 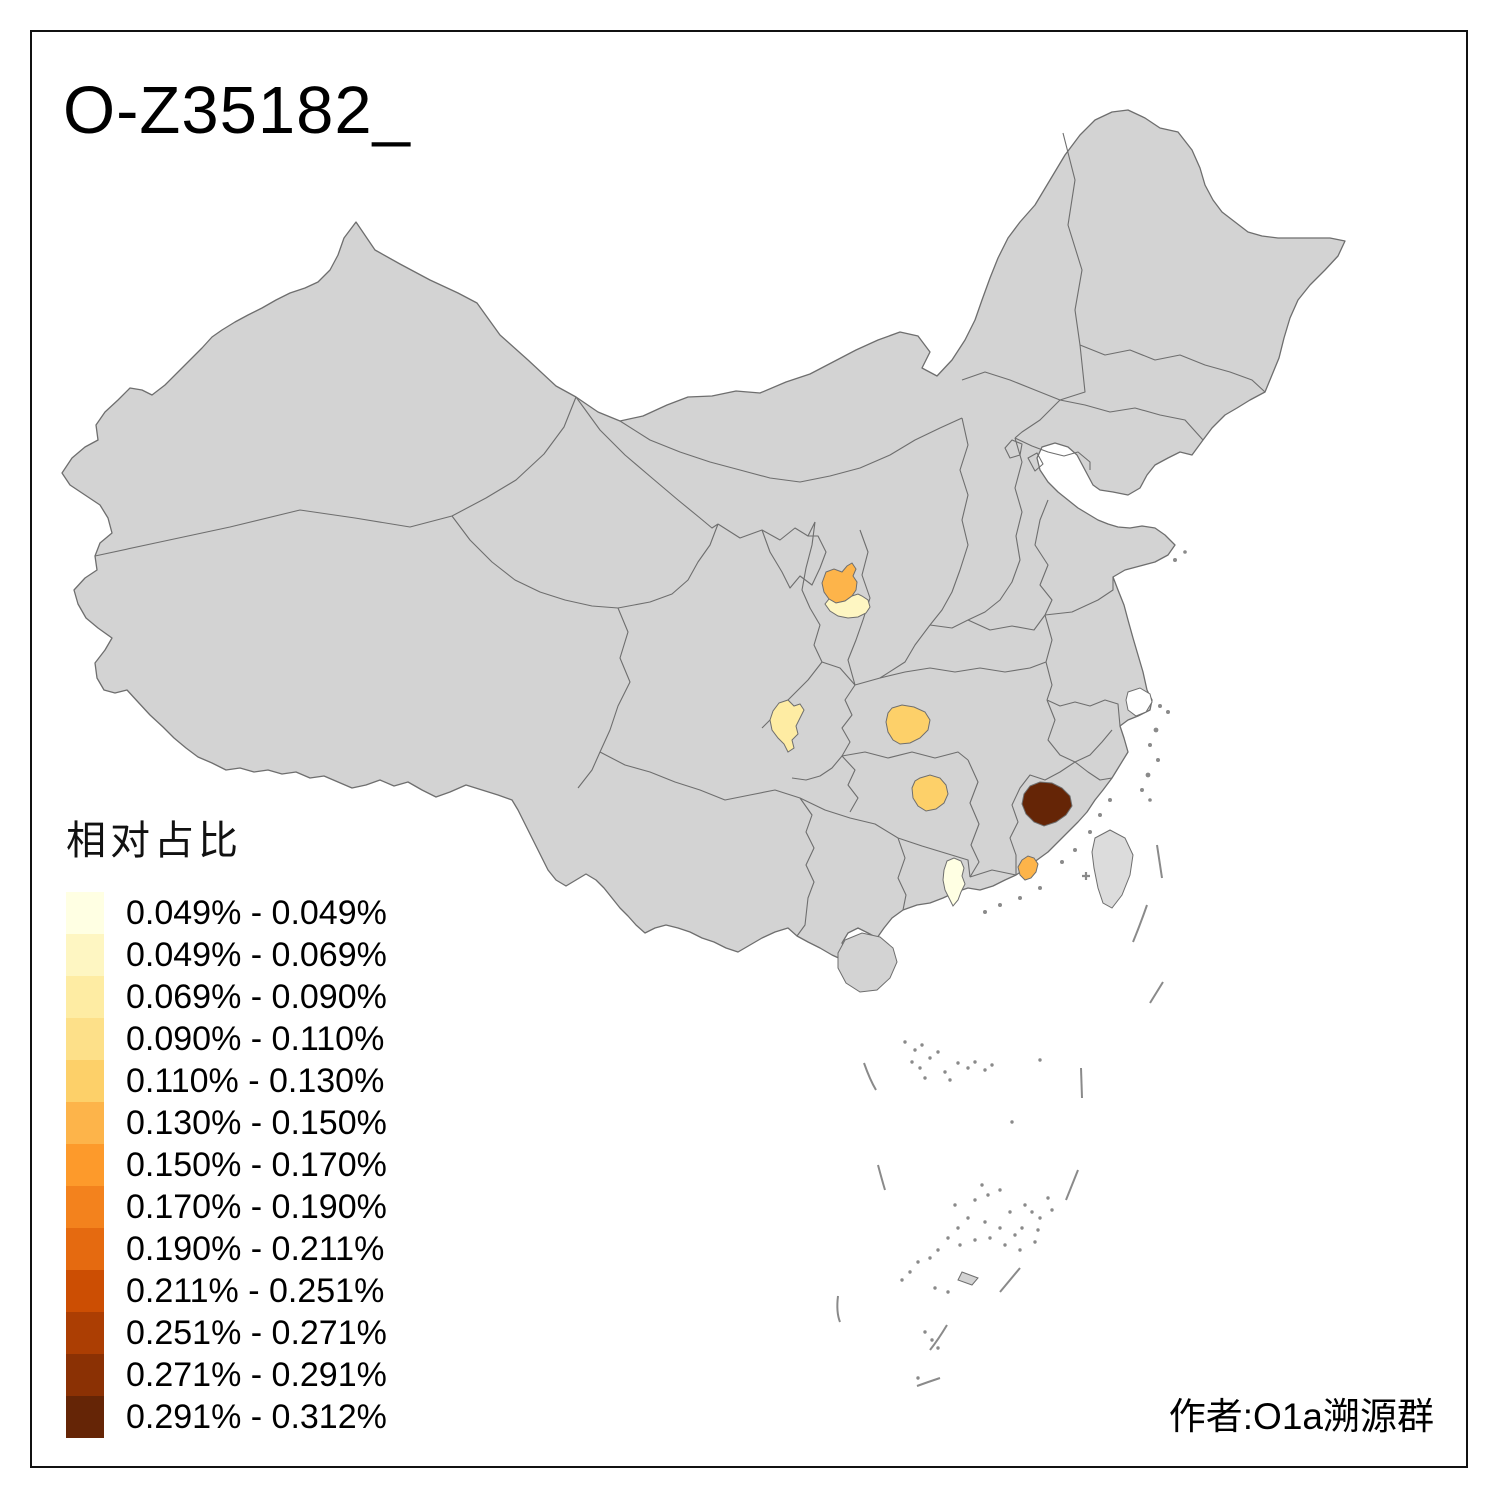 What do you see at coordinates (256, 996) in the screenshot?
I see `legend-range-label: 0.069% - 0.090%` at bounding box center [256, 996].